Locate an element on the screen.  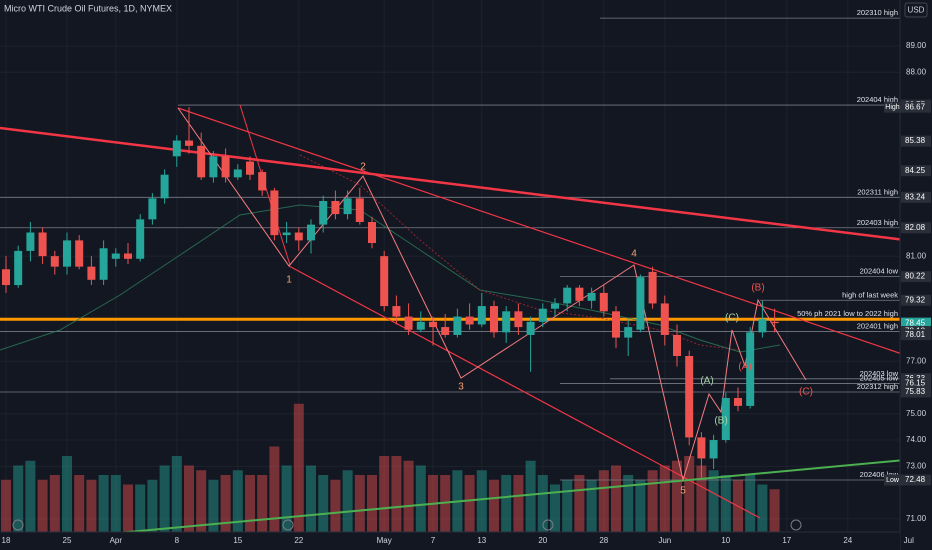
level-label: 202406 low is located at coordinates (879, 474).